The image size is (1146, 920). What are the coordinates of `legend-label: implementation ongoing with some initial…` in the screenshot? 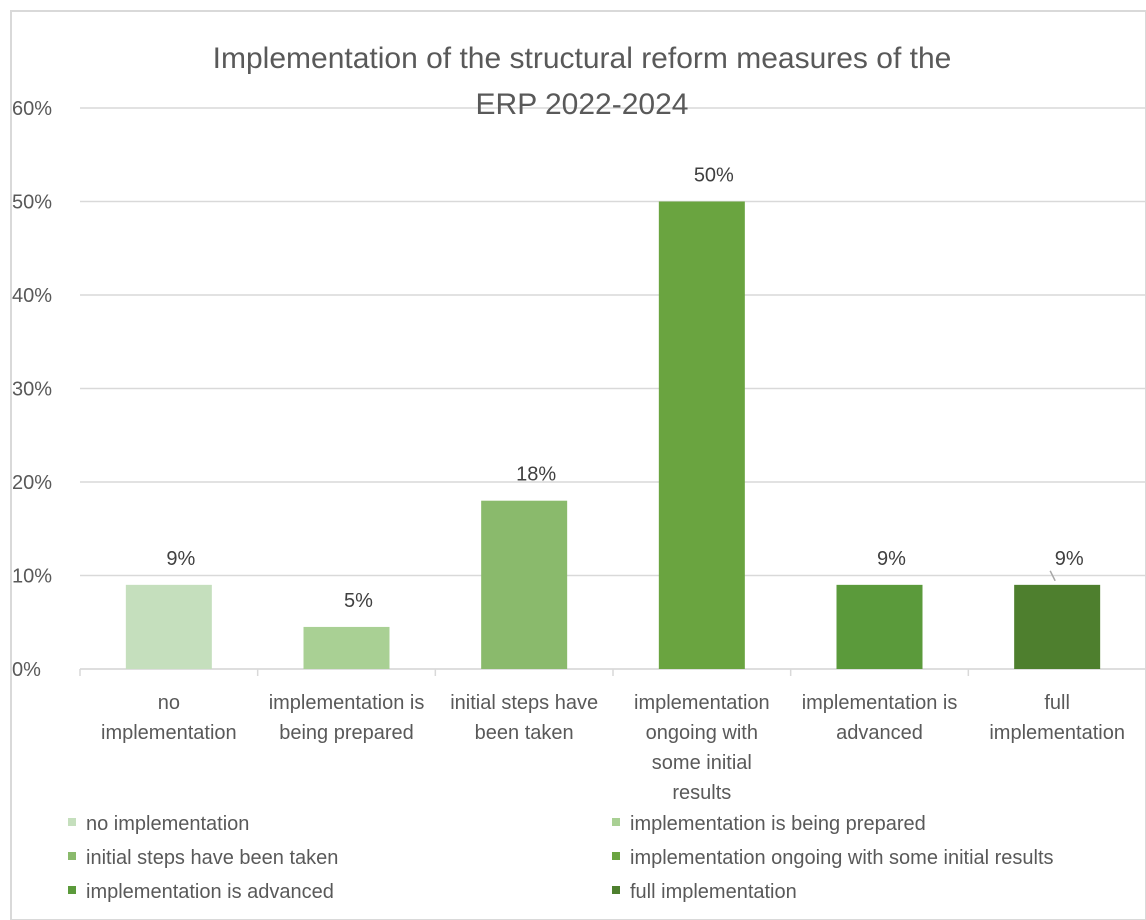 It's located at (842, 858).